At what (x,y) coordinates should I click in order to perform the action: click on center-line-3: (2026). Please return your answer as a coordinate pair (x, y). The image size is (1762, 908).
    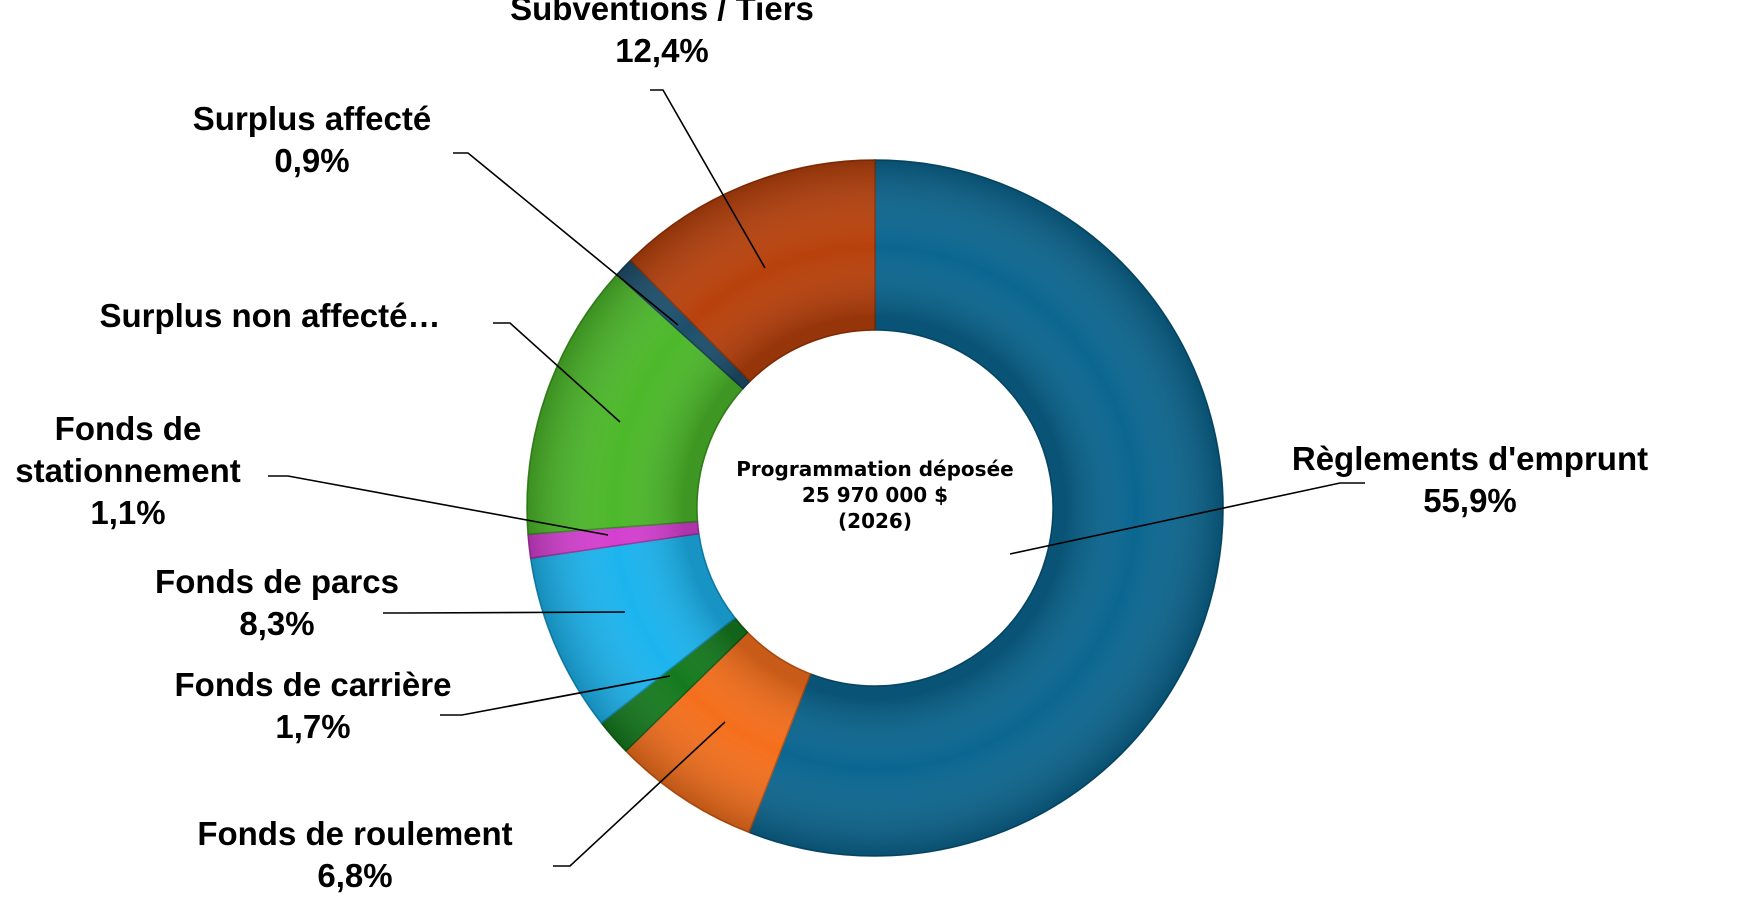
    Looking at the image, I should click on (875, 521).